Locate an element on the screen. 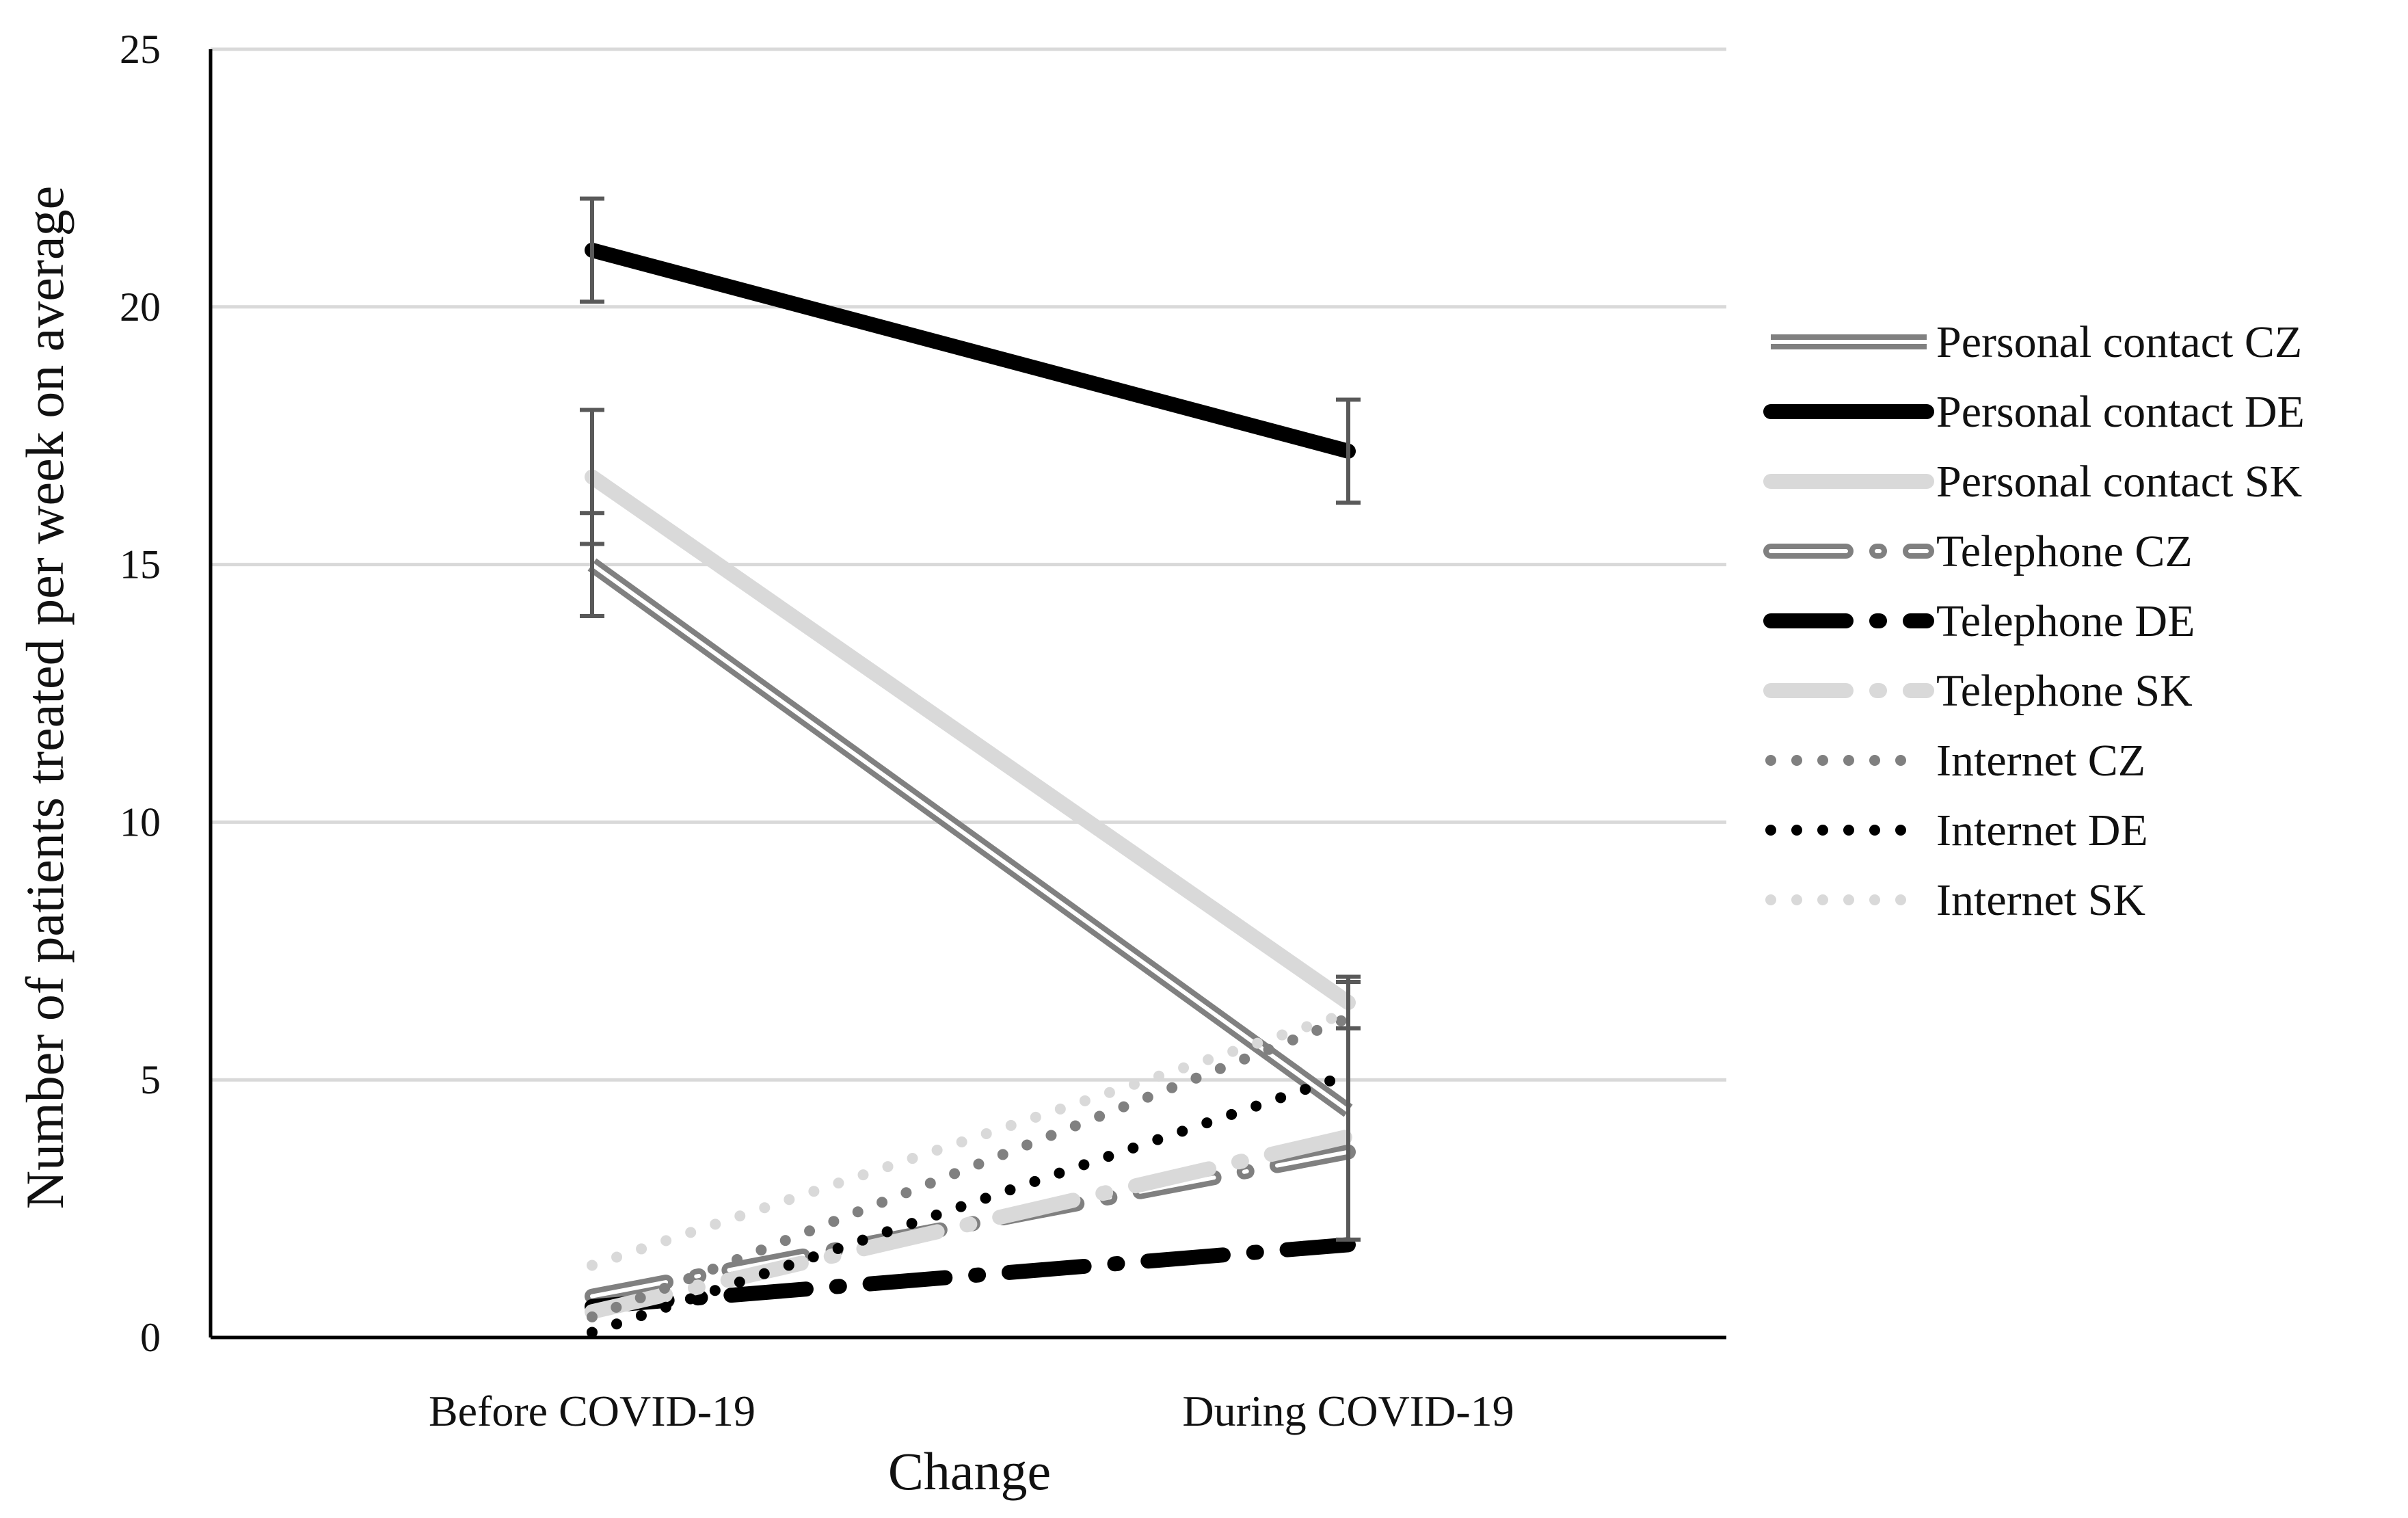 Image resolution: width=2408 pixels, height=1518 pixels. legend-label: Internet SK is located at coordinates (2040, 900).